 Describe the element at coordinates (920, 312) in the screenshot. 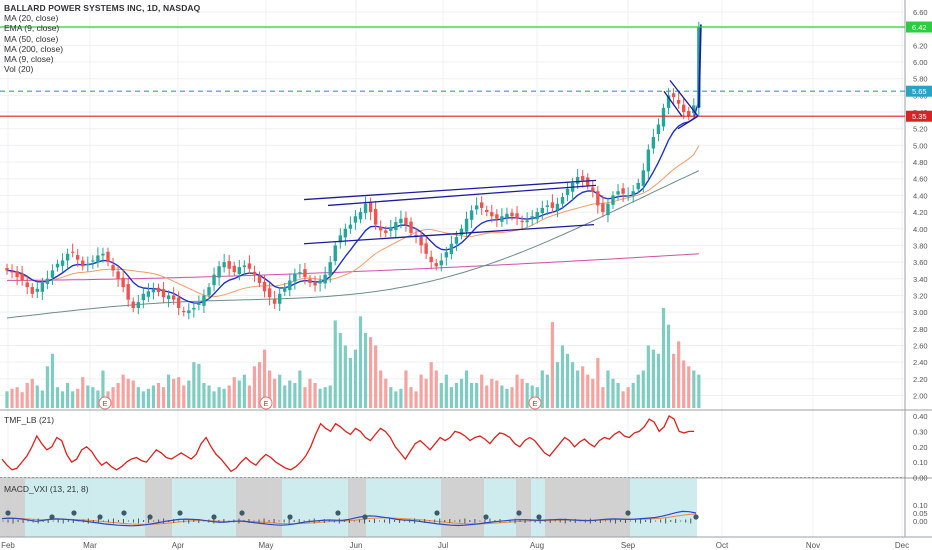

I see `price-tick-label: 3.00` at that location.